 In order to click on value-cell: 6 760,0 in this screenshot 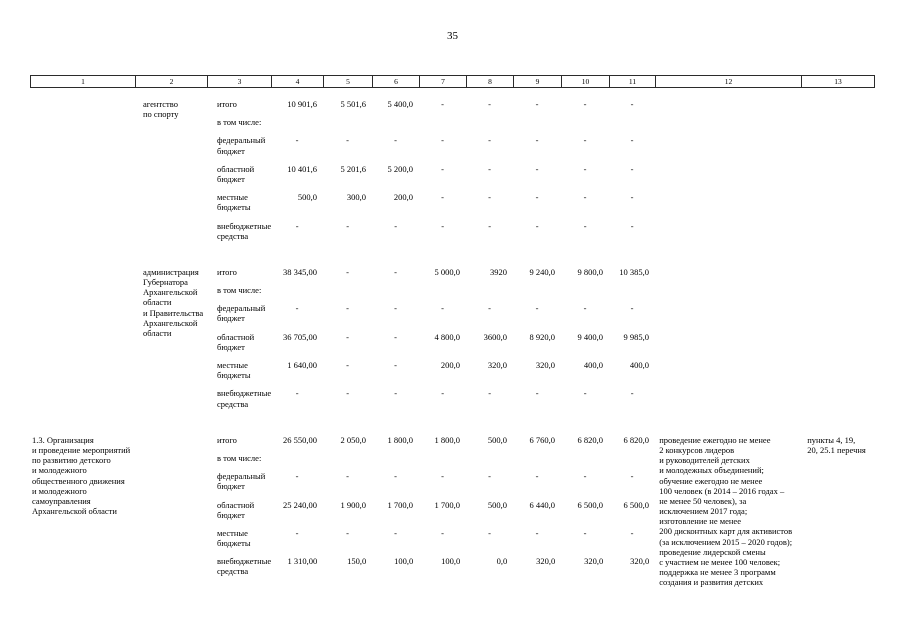, I will do `click(542, 439)`.